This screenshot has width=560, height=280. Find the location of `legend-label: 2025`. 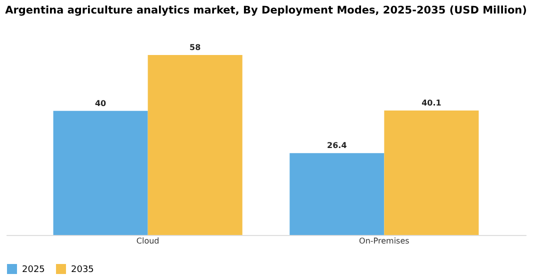

legend-label: 2025 is located at coordinates (33, 270).